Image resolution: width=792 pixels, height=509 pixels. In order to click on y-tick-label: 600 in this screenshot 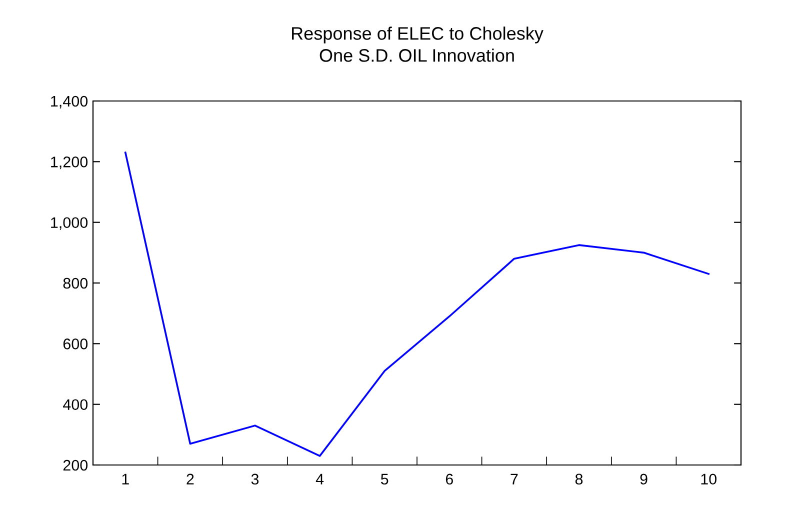, I will do `click(75, 344)`.